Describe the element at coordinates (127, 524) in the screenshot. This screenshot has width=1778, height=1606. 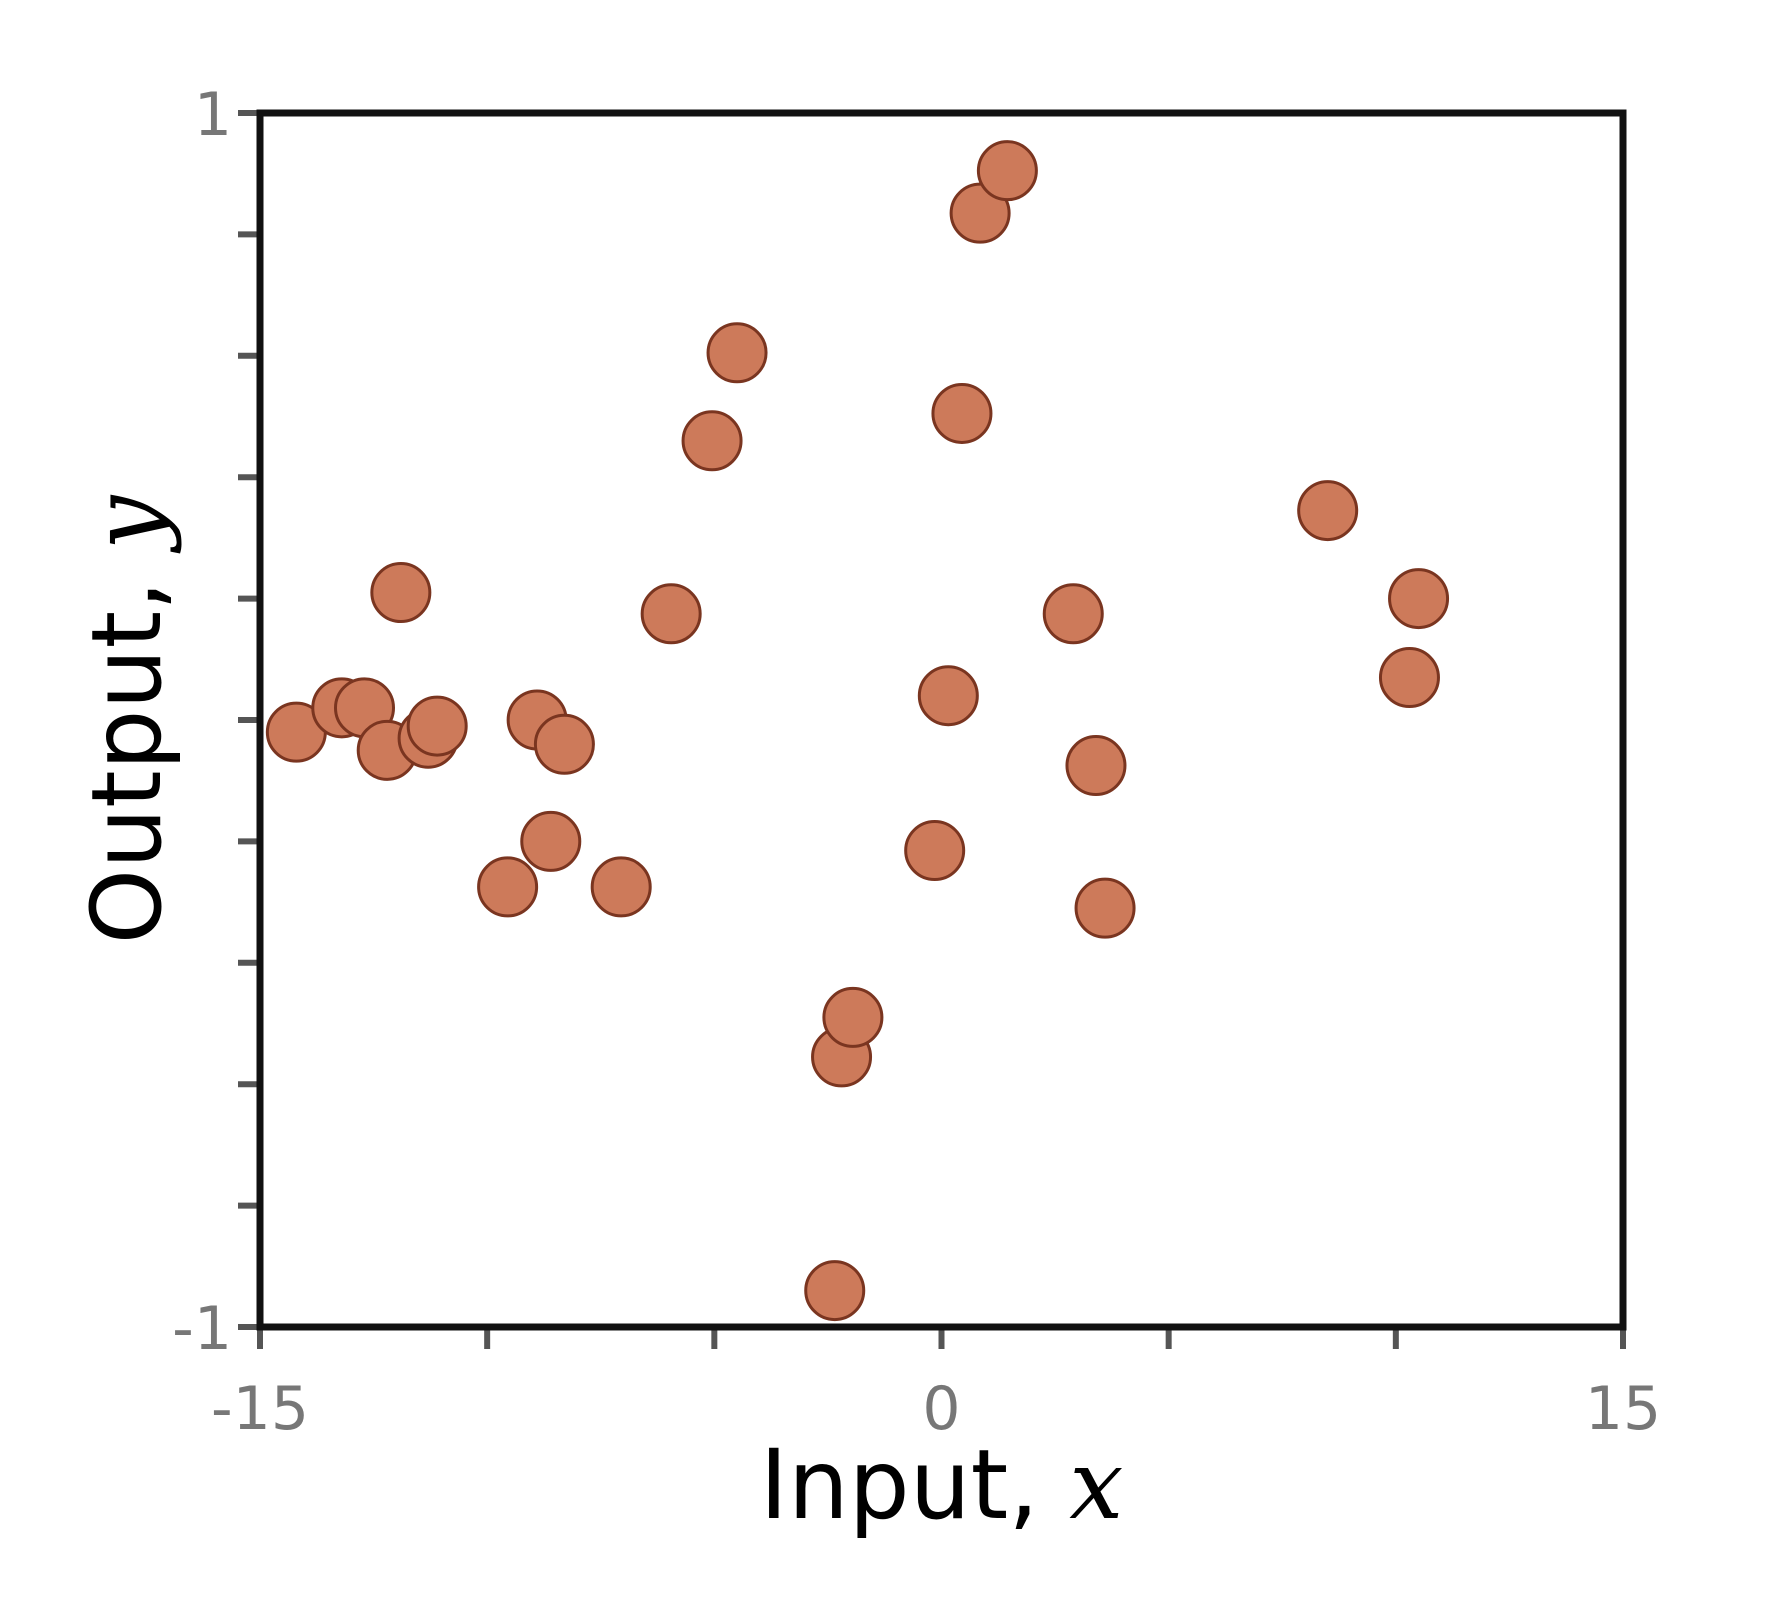
I see `y-axis-label-variable: y` at that location.